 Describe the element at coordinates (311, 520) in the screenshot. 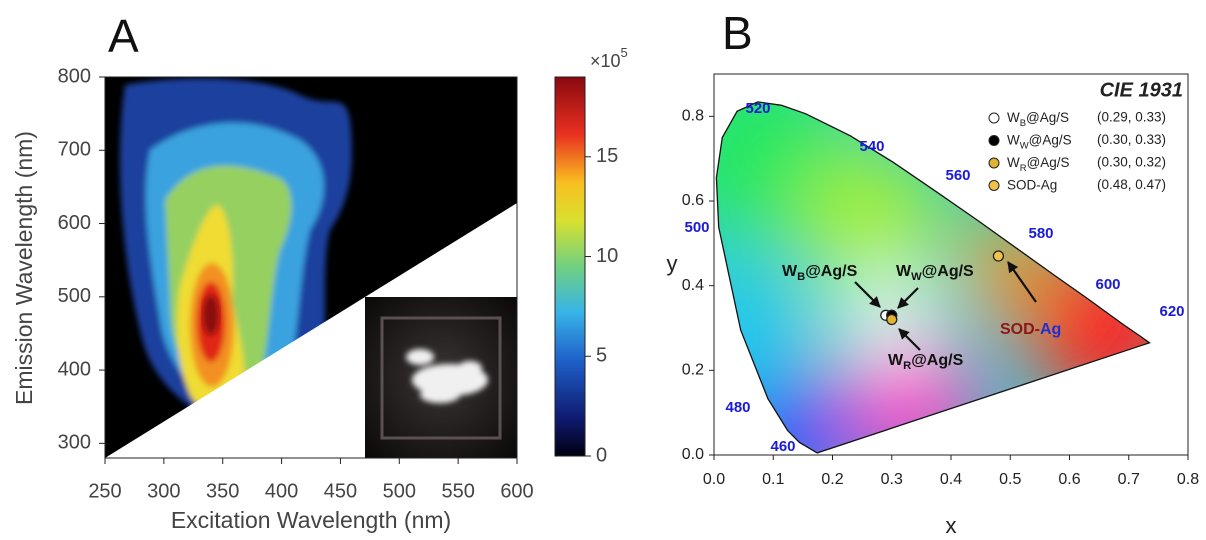

I see `x-axis-label: Excitation Wavelength (nm)` at that location.